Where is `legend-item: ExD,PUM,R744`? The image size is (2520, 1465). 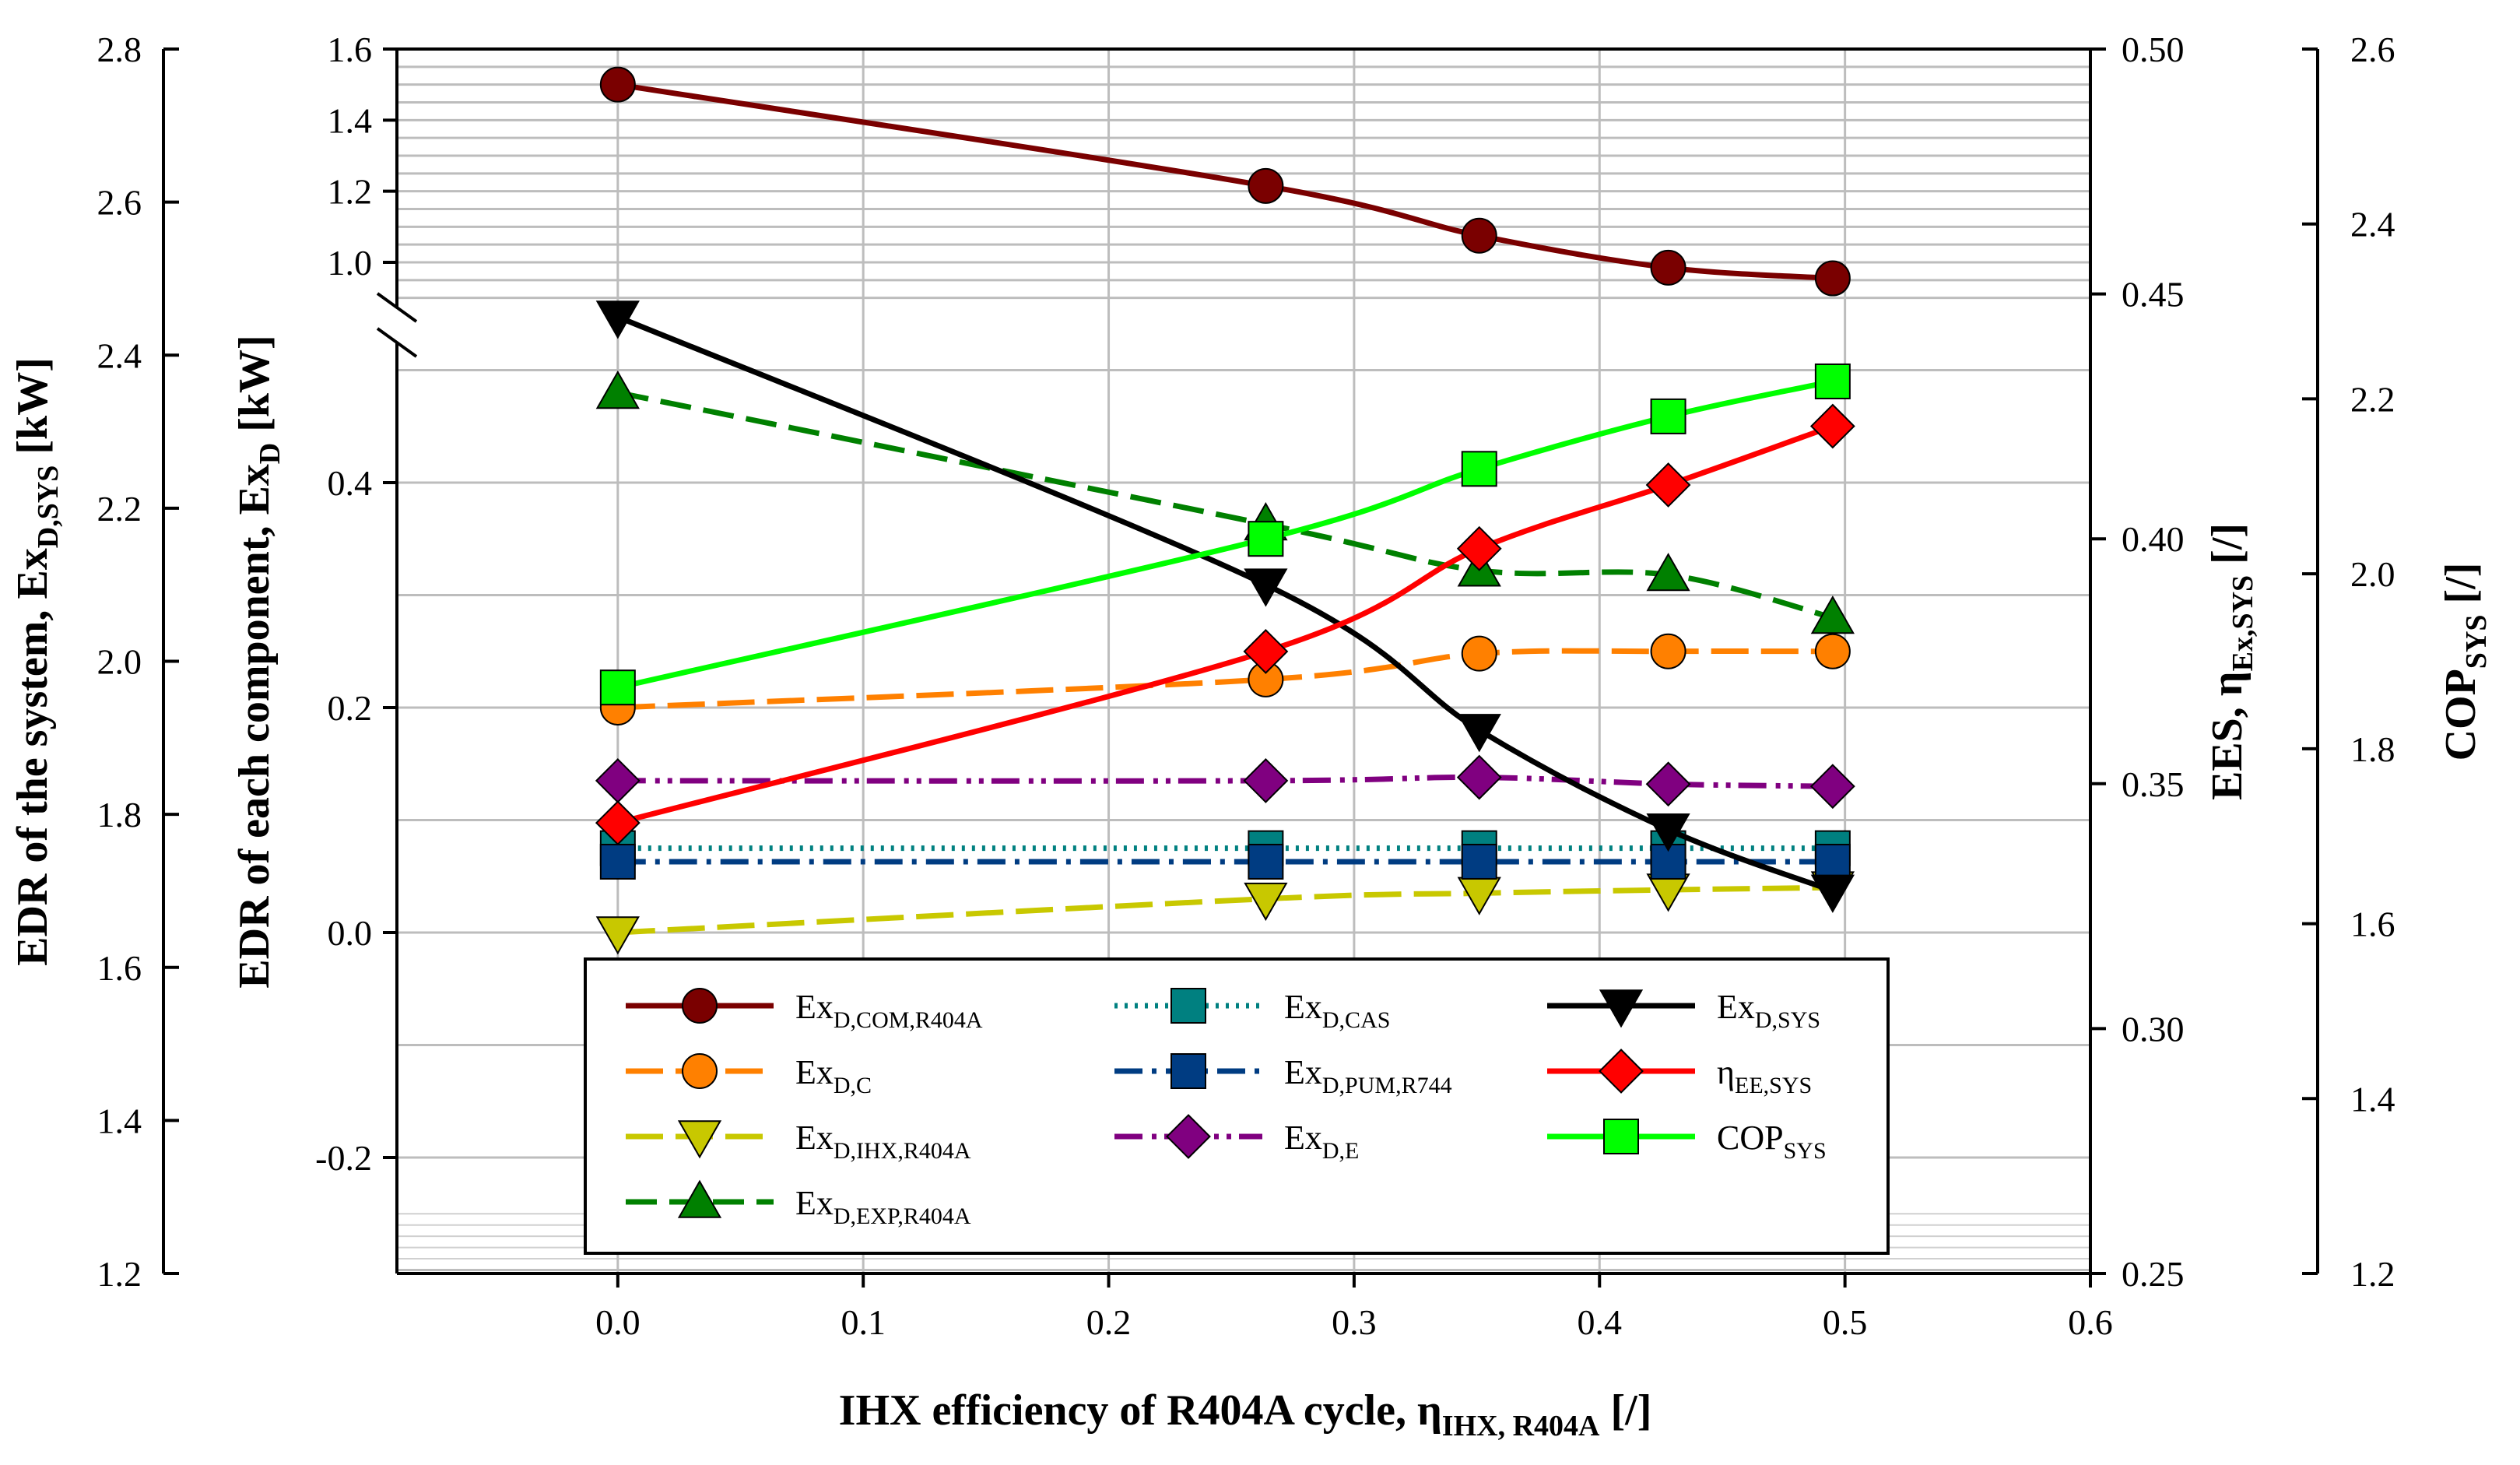 legend-item: ExD,PUM,R744 is located at coordinates (1283, 1075).